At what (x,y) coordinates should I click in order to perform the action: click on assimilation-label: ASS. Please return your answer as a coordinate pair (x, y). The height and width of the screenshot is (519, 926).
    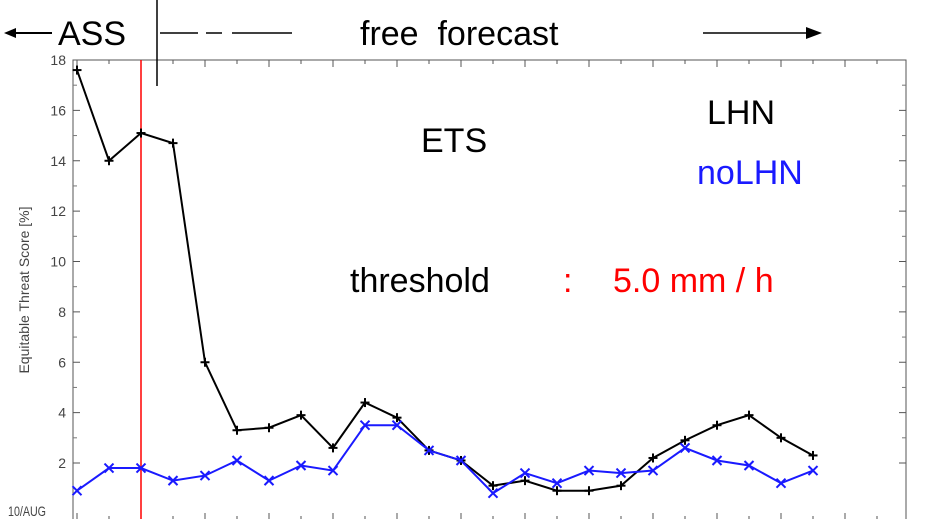
    Looking at the image, I should click on (92, 34).